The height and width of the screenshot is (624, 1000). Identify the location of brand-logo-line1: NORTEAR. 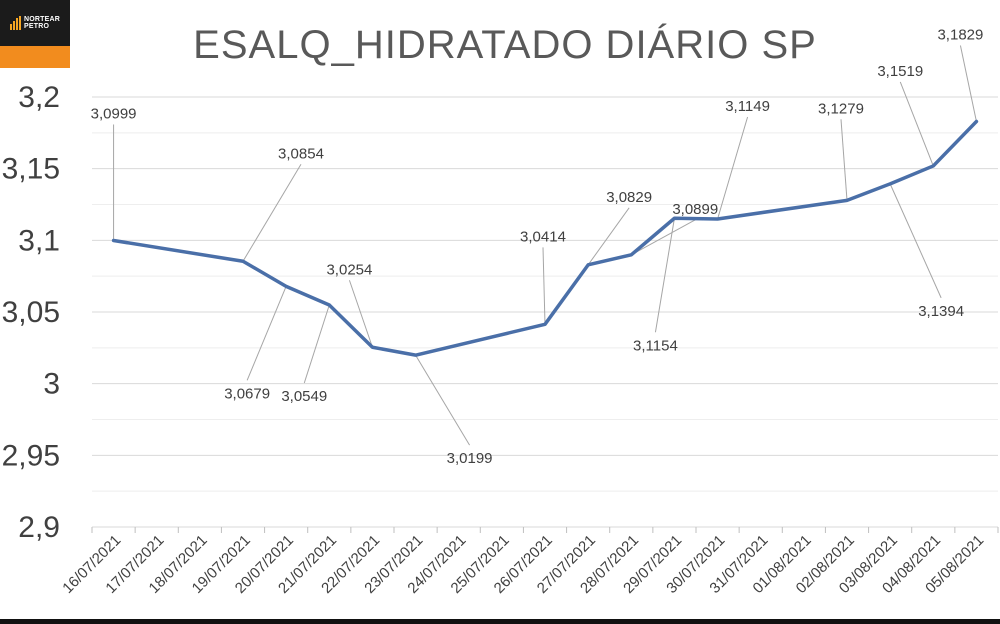
(41, 19).